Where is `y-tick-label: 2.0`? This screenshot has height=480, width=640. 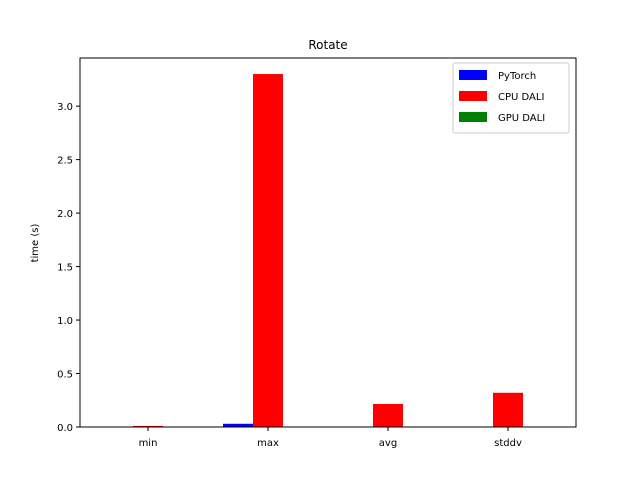
y-tick-label: 2.0 is located at coordinates (65, 214).